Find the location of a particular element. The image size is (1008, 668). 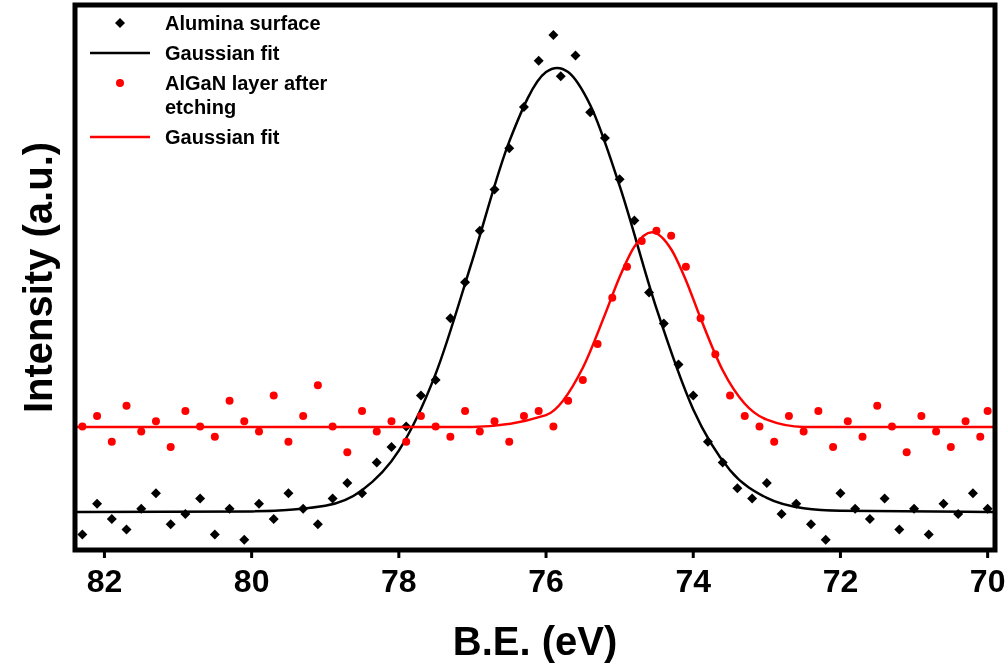

x-axis-title: B.E. (eV) is located at coordinates (535, 641).